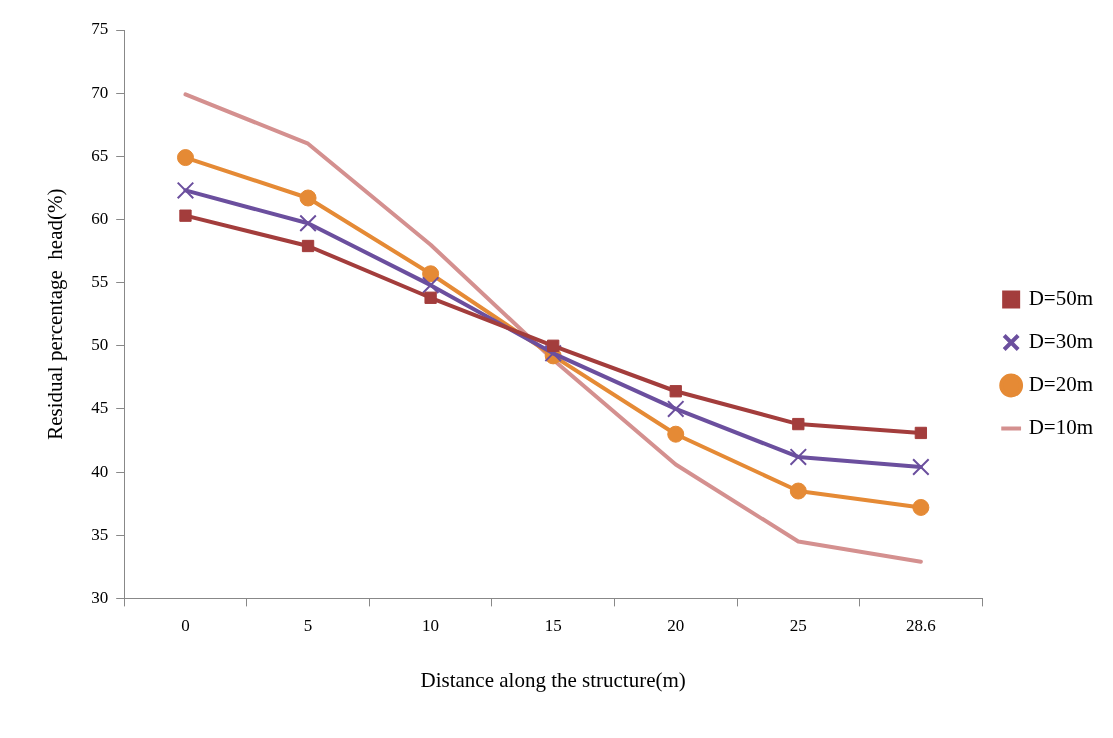  Describe the element at coordinates (1060, 298) in the screenshot. I see `legend-label: D=50m` at that location.